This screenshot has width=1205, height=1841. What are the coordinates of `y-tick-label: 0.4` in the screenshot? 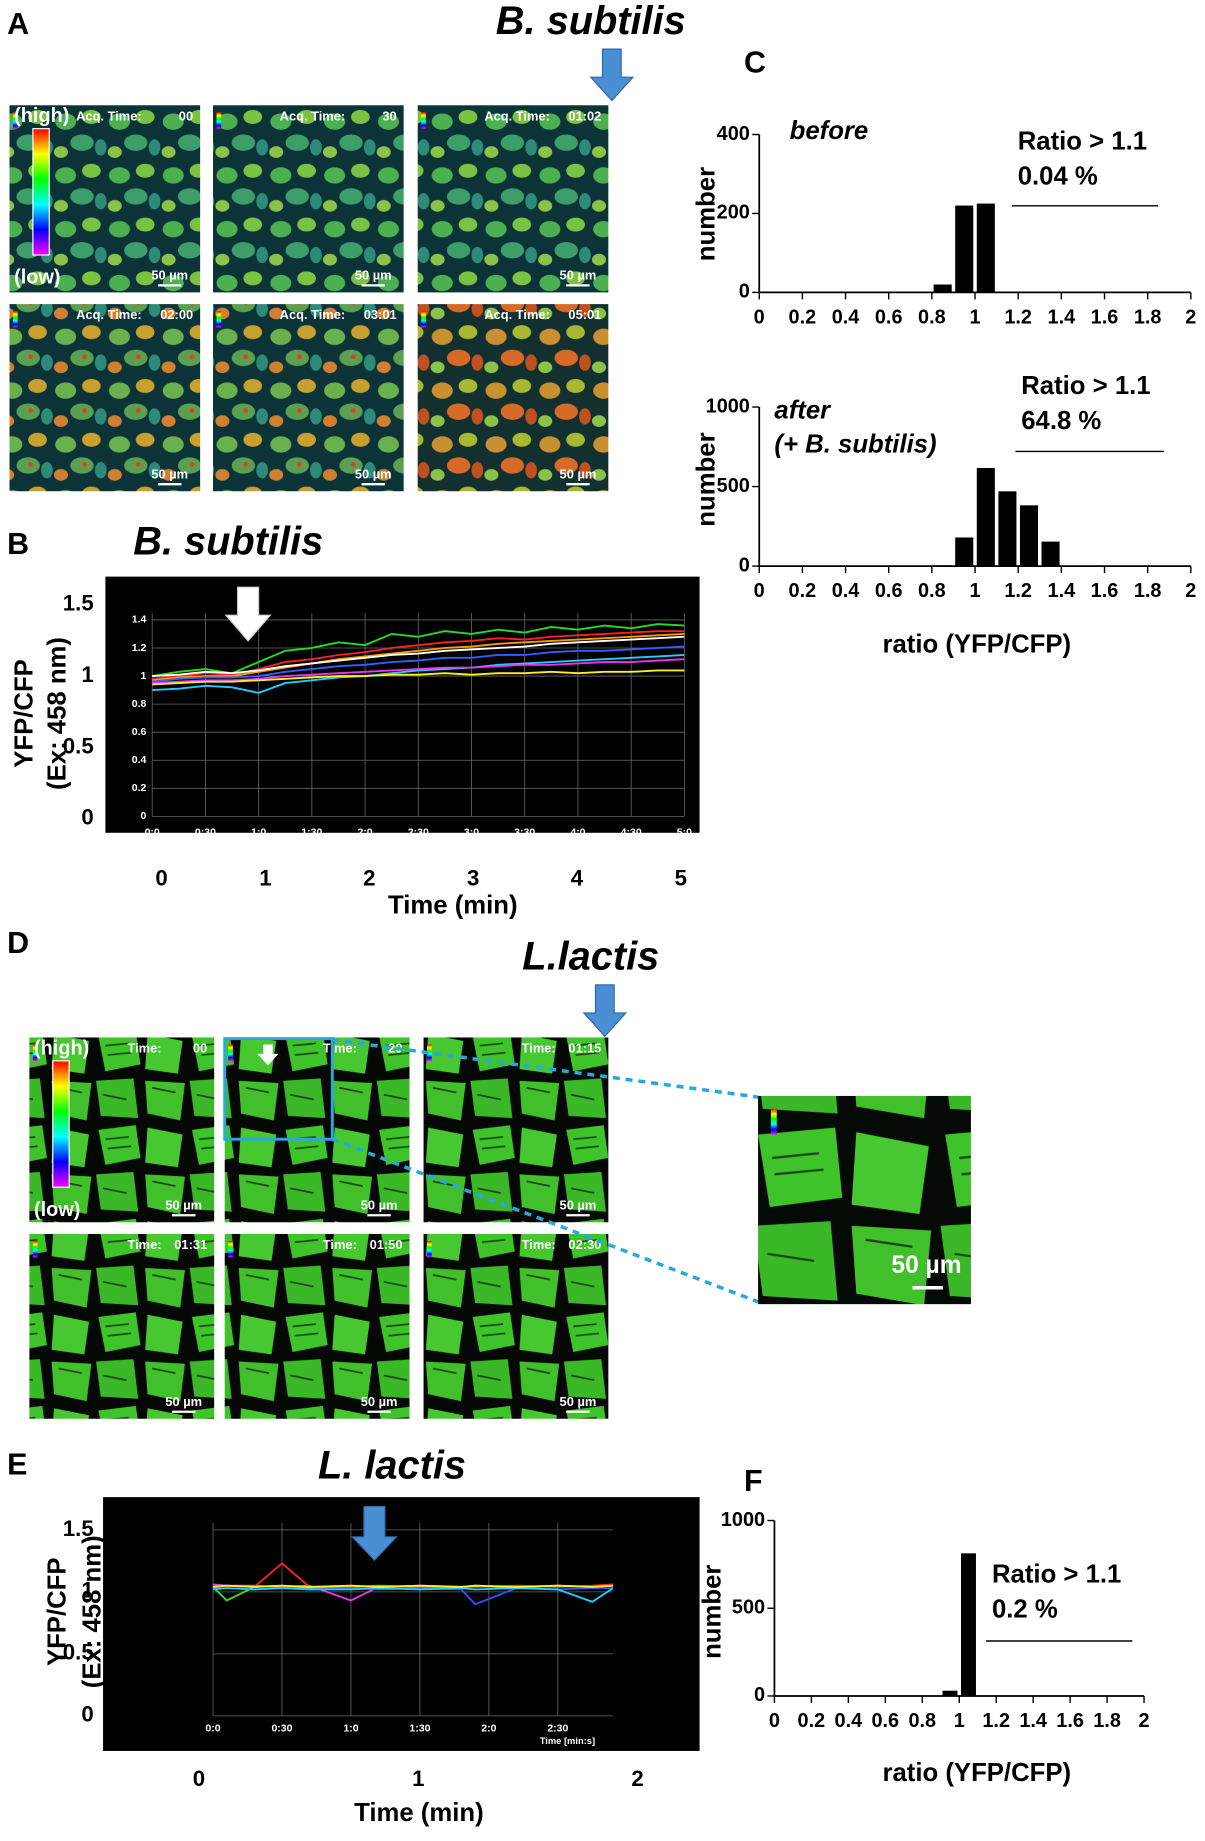 It's located at (139, 760).